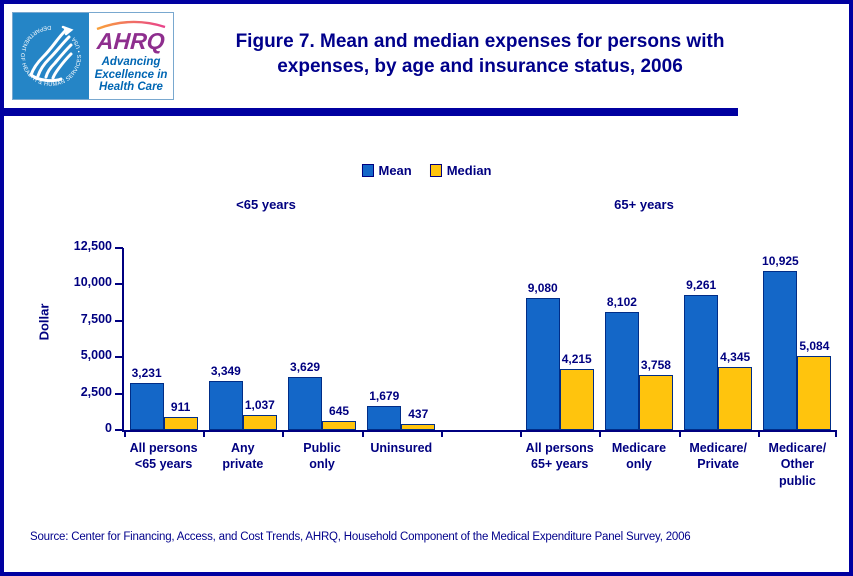 The image size is (853, 576). What do you see at coordinates (131, 40) in the screenshot?
I see `ahrq-wordmark: AHRQ` at bounding box center [131, 40].